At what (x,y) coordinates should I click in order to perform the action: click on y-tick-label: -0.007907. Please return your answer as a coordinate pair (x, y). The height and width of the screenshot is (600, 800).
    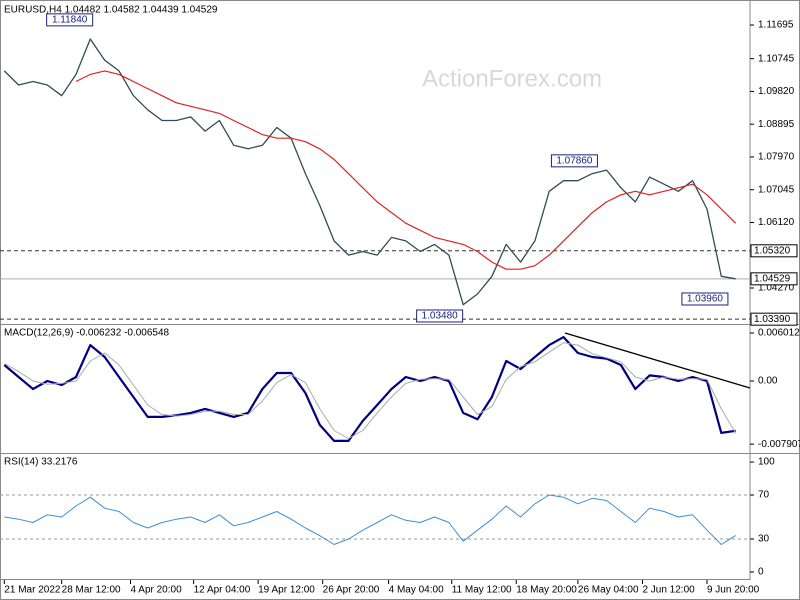
    Looking at the image, I should click on (779, 444).